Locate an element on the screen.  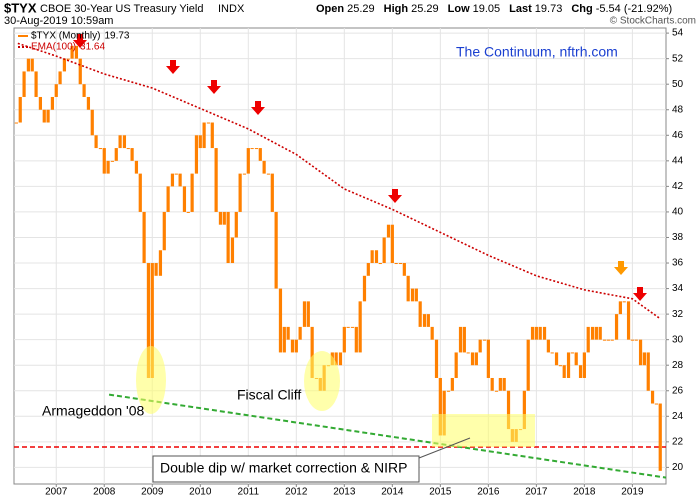
y-tick-label: 50 is located at coordinates (678, 84).